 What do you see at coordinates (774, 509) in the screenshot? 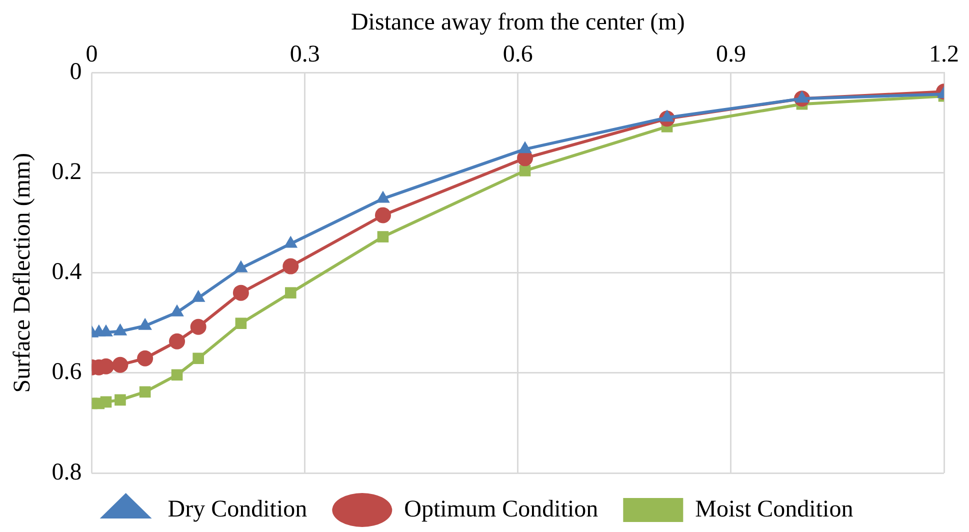
I see `legend-label: Moist Condition` at bounding box center [774, 509].